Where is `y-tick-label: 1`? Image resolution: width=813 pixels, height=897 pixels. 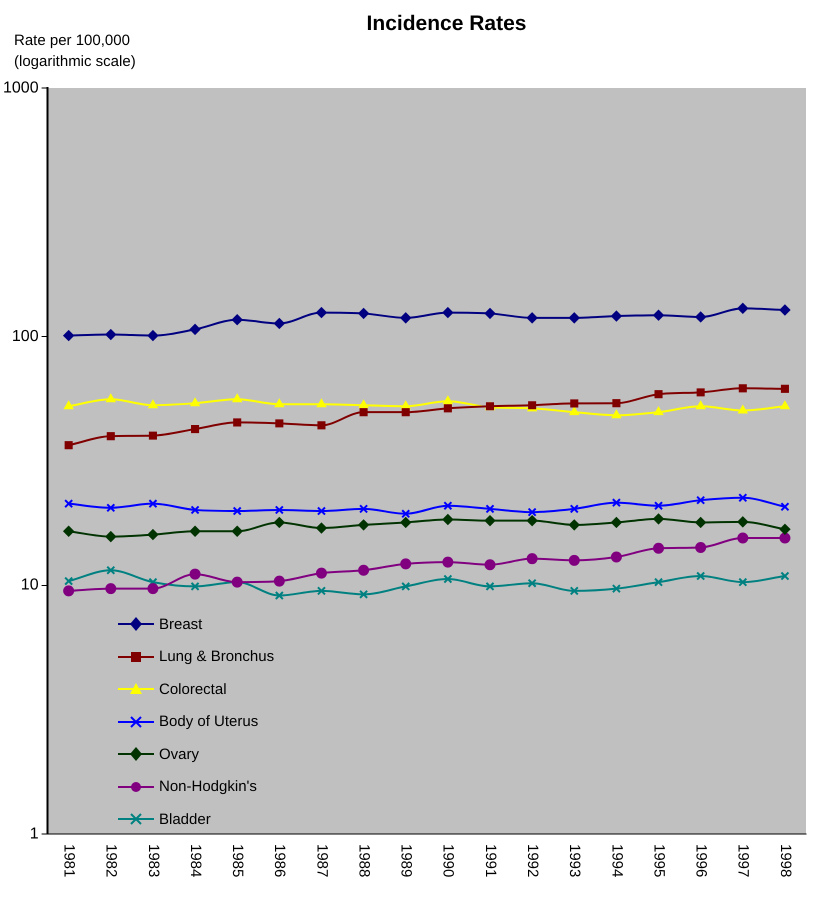
y-tick-label: 1 is located at coordinates (34, 833).